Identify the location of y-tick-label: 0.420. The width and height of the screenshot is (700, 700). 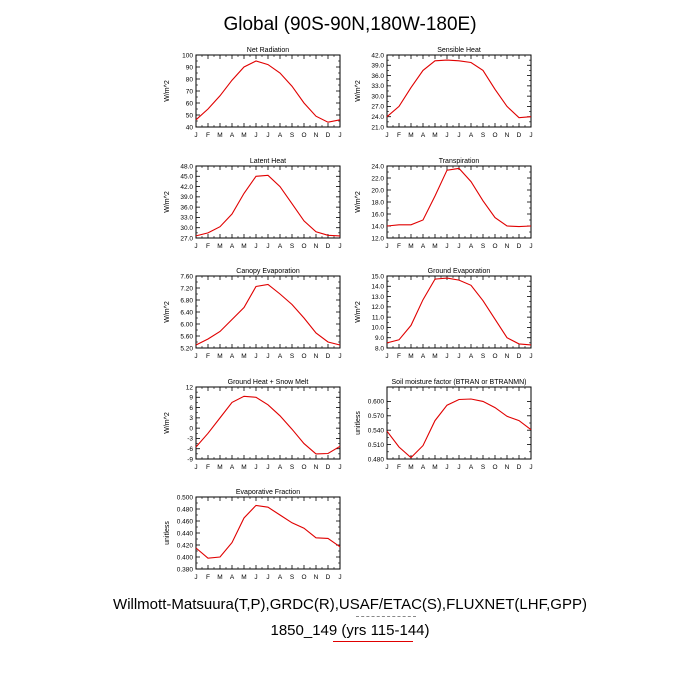
(185, 545).